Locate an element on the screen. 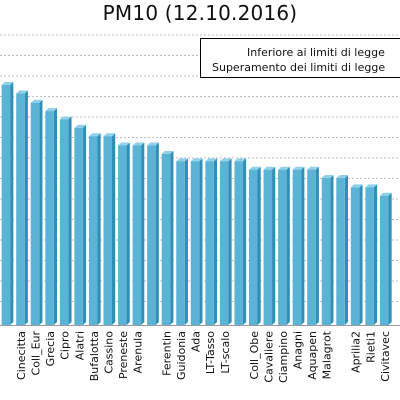  x-tick-label: Cavaliere is located at coordinates (268, 357).